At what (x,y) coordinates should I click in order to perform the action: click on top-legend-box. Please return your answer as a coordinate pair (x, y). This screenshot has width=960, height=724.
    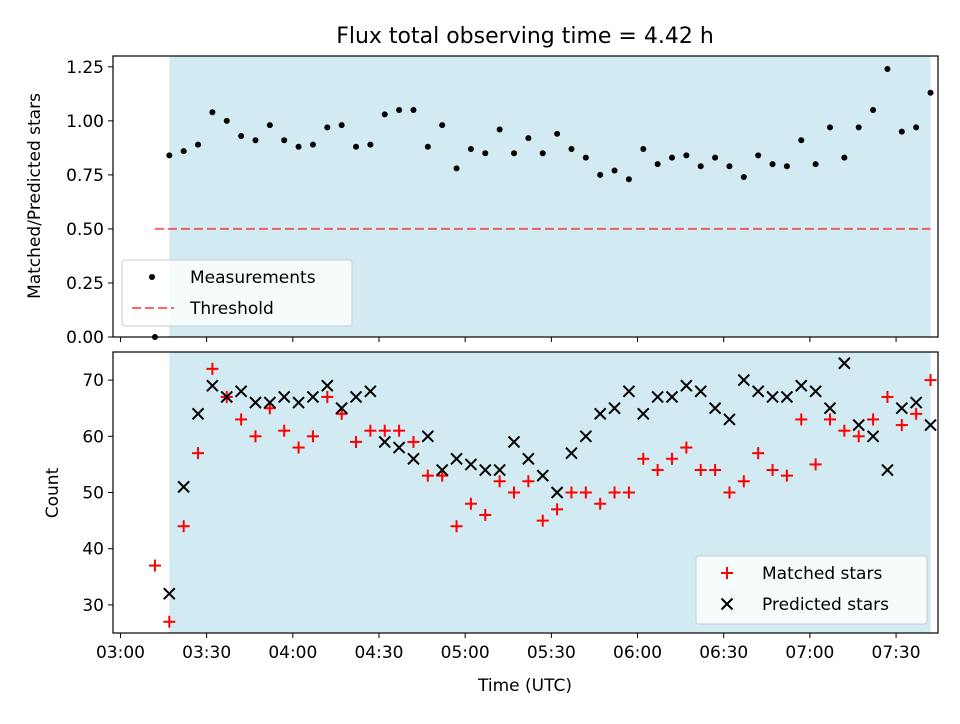
    Looking at the image, I should click on (237, 293).